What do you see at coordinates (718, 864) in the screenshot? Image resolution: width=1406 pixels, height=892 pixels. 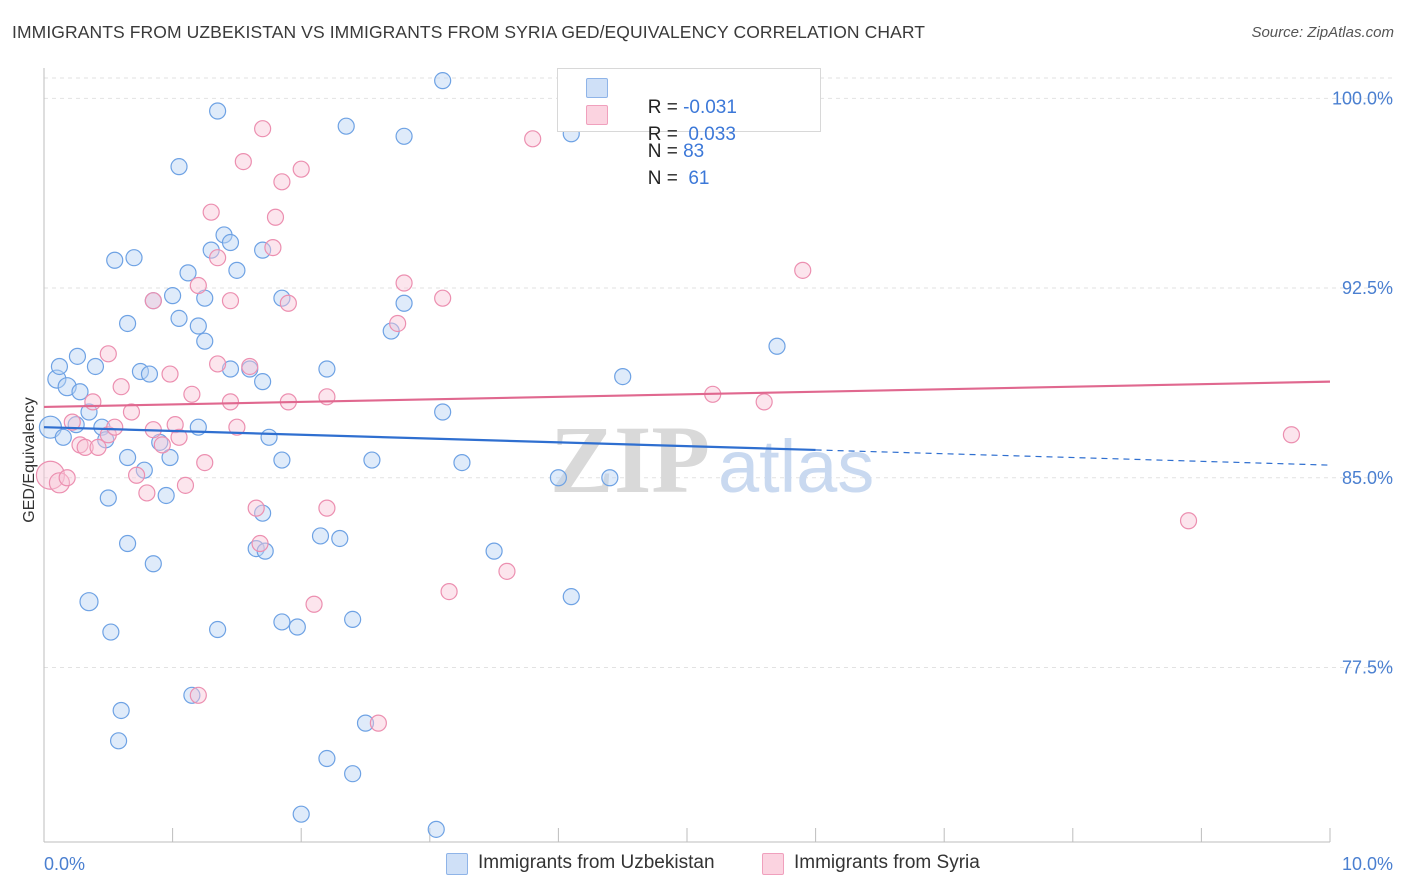 I see `x-tick-labels: 0.0% 10.0%` at bounding box center [718, 864].